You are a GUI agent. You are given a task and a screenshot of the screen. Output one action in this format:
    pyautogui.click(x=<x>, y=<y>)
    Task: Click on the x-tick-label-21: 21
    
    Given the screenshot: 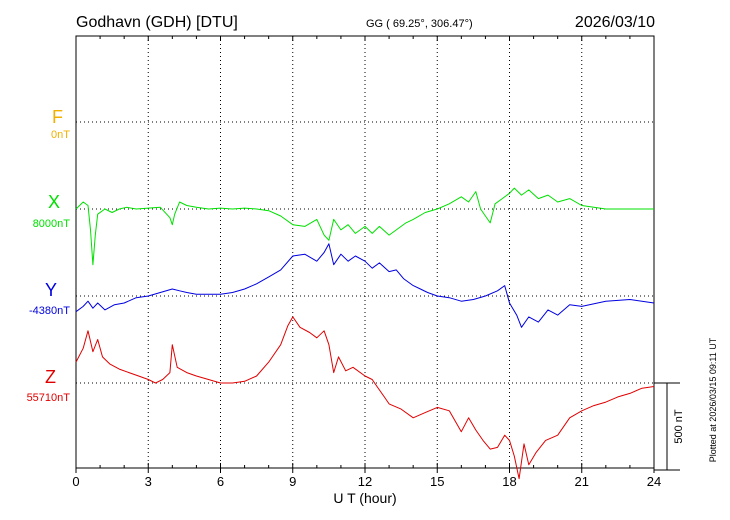 What is the action you would take?
    pyautogui.click(x=582, y=481)
    